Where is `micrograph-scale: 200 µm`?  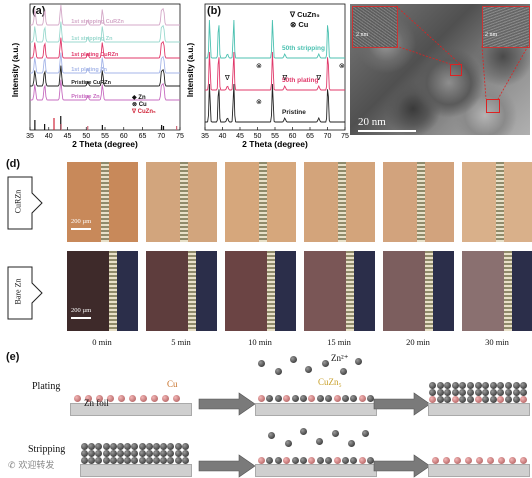 micrograph-scale: 200 µm is located at coordinates (81, 310).